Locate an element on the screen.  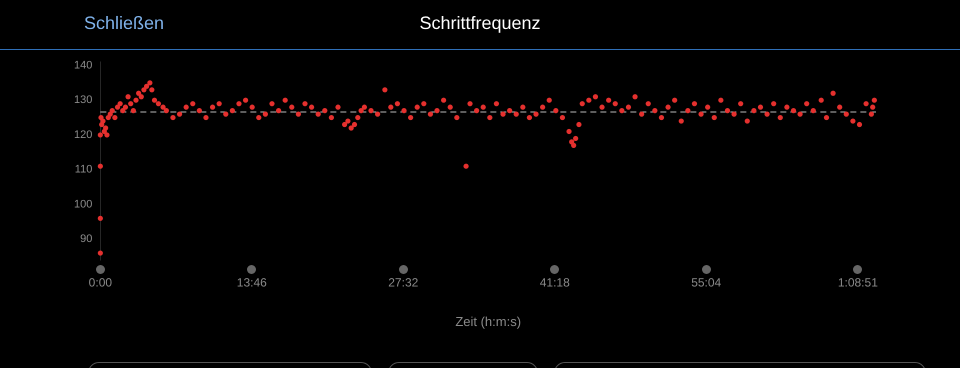
text: Schließen is located at coordinates (124, 23).